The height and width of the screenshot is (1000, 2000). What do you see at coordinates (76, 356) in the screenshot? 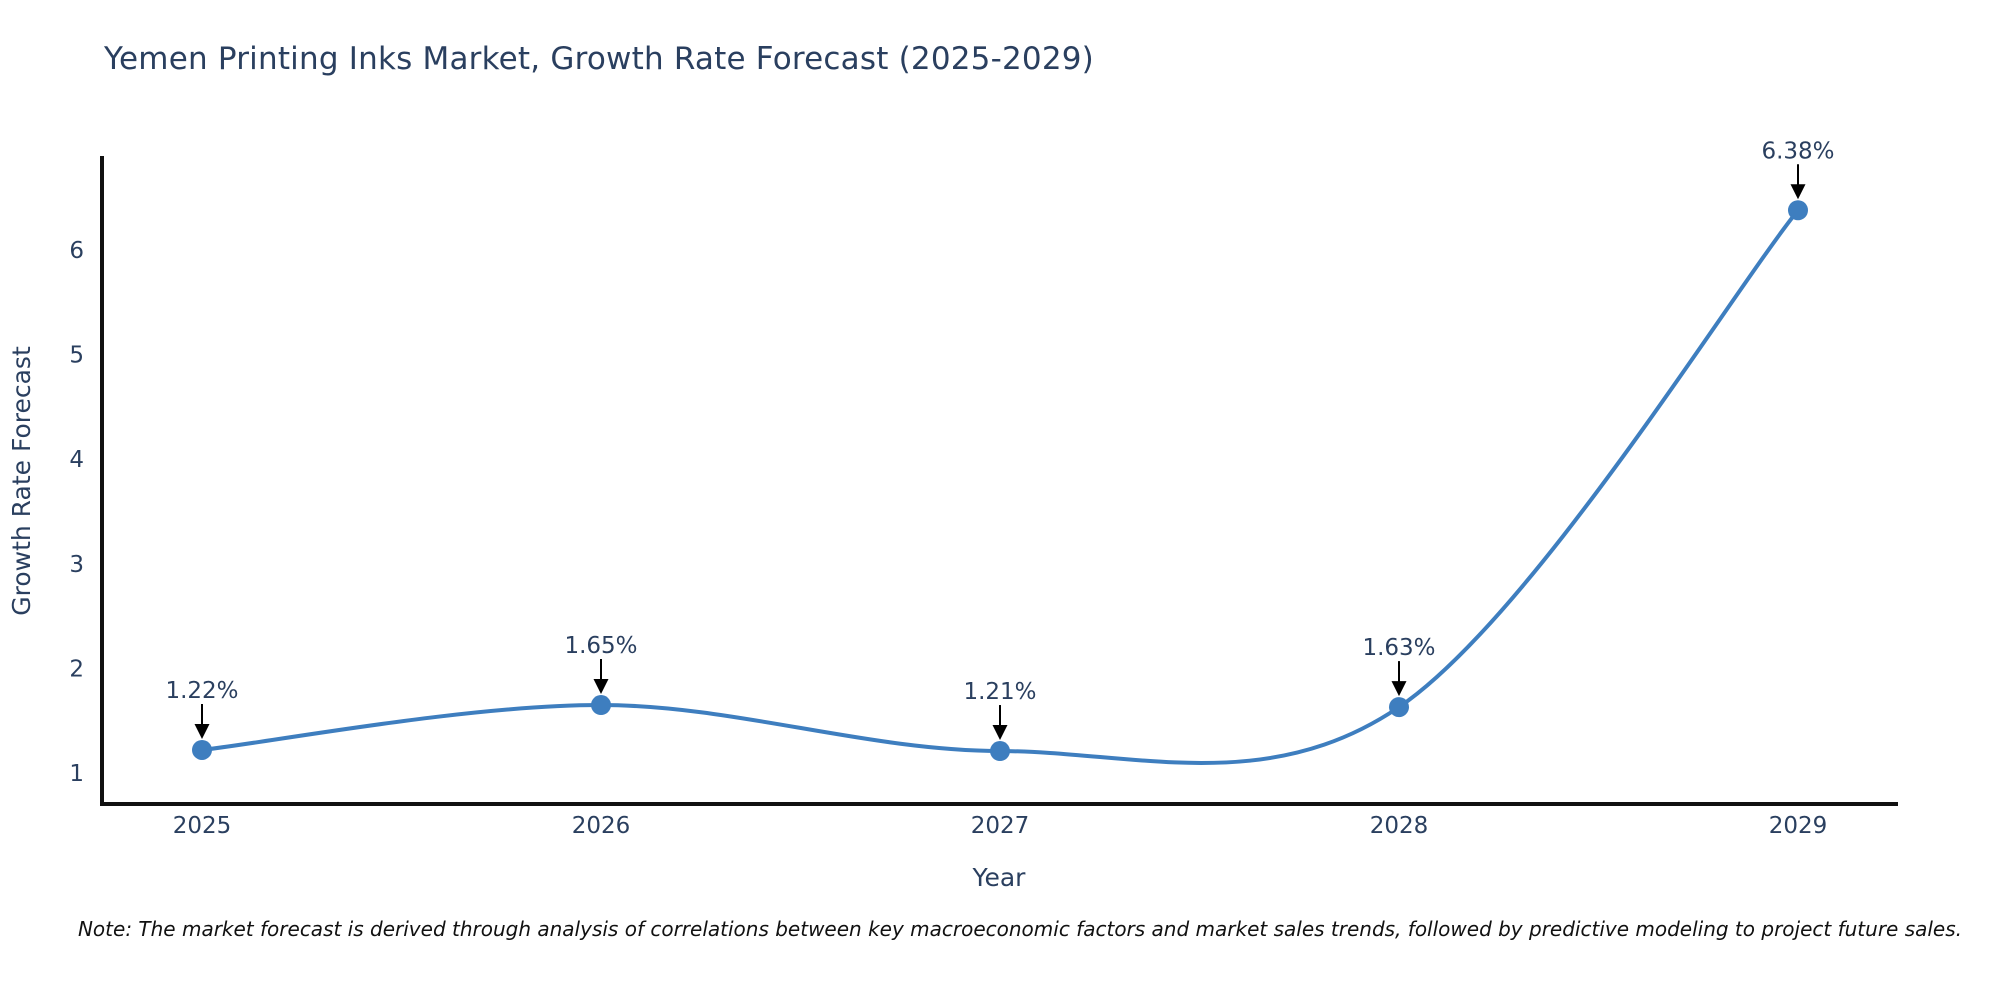
I see `y-tick-label: 5` at bounding box center [76, 356].